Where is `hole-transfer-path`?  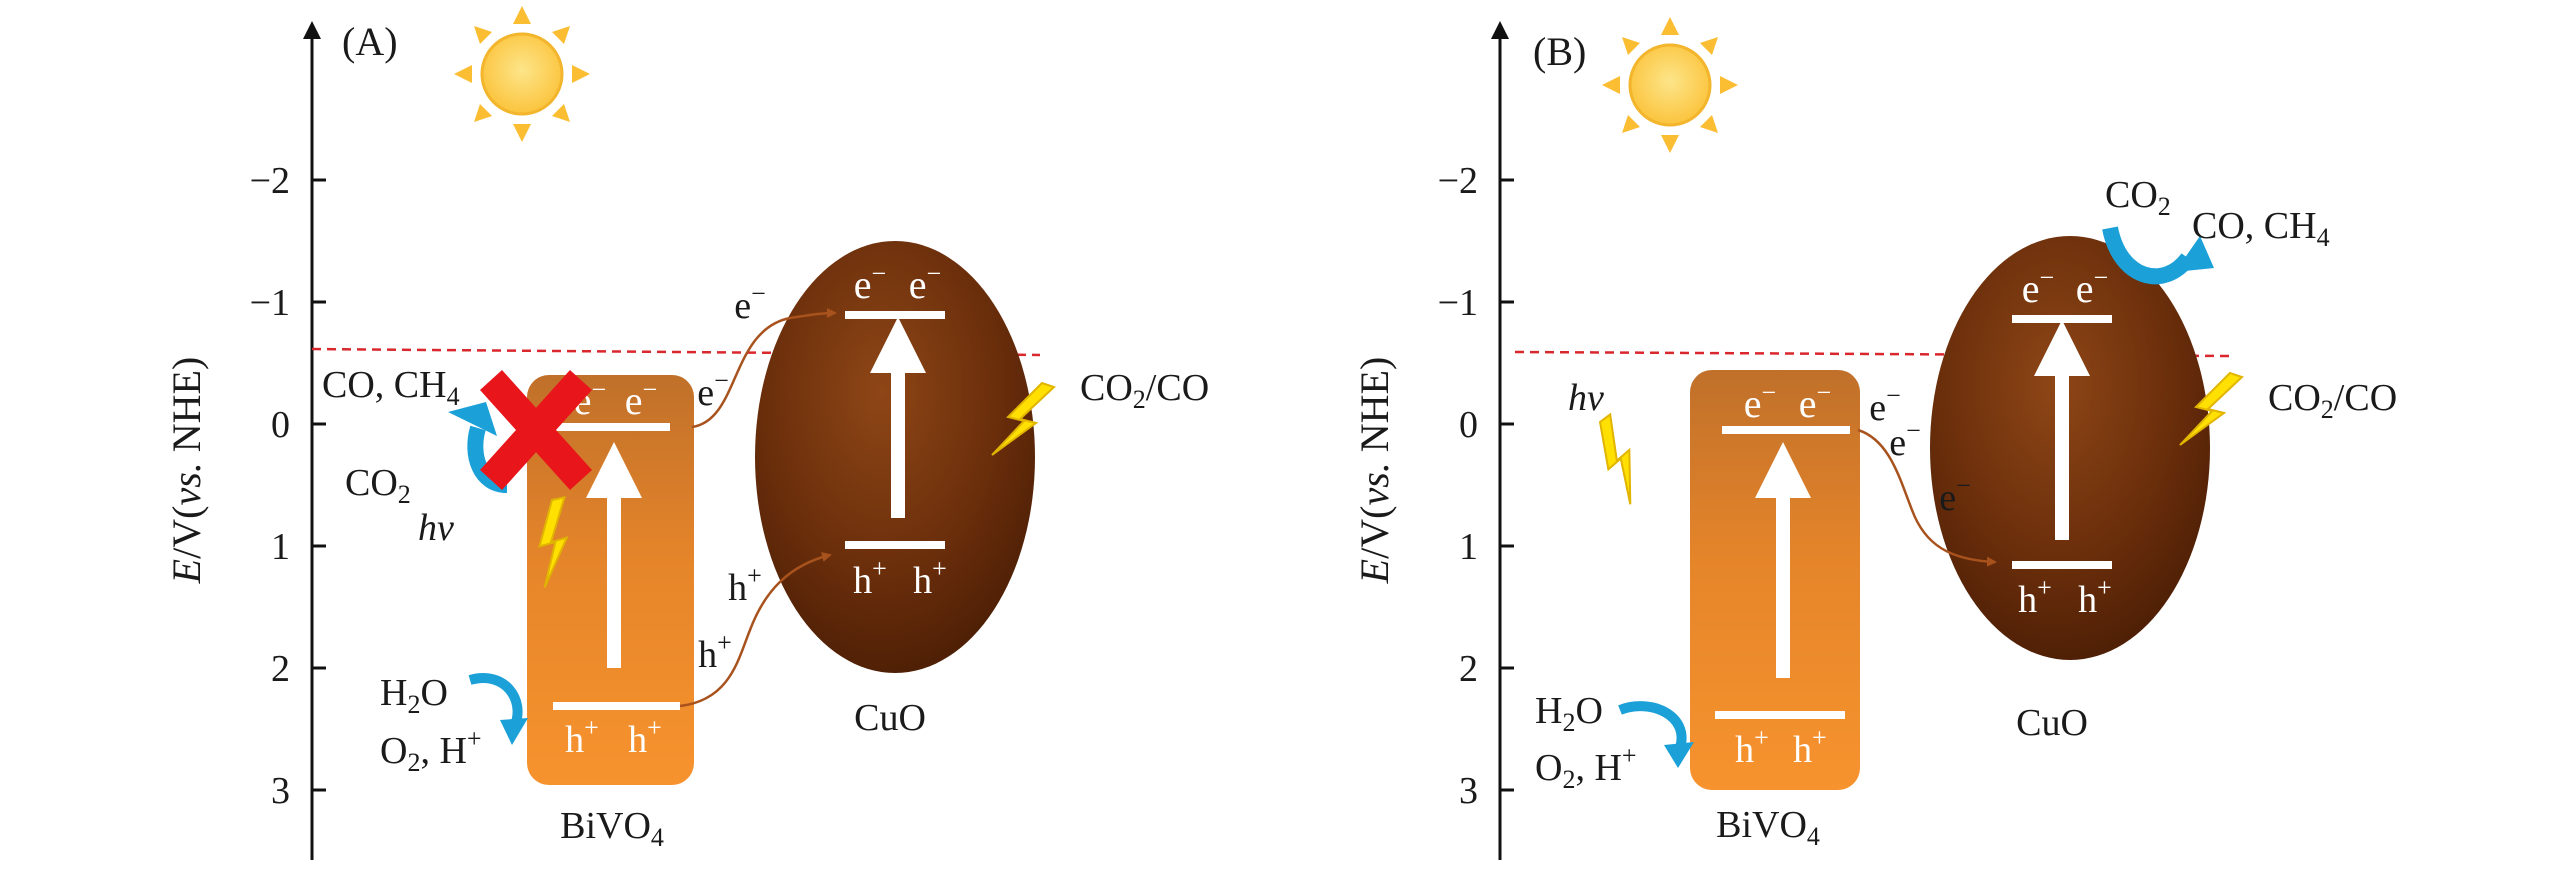
hole-transfer-path is located at coordinates (755, 630).